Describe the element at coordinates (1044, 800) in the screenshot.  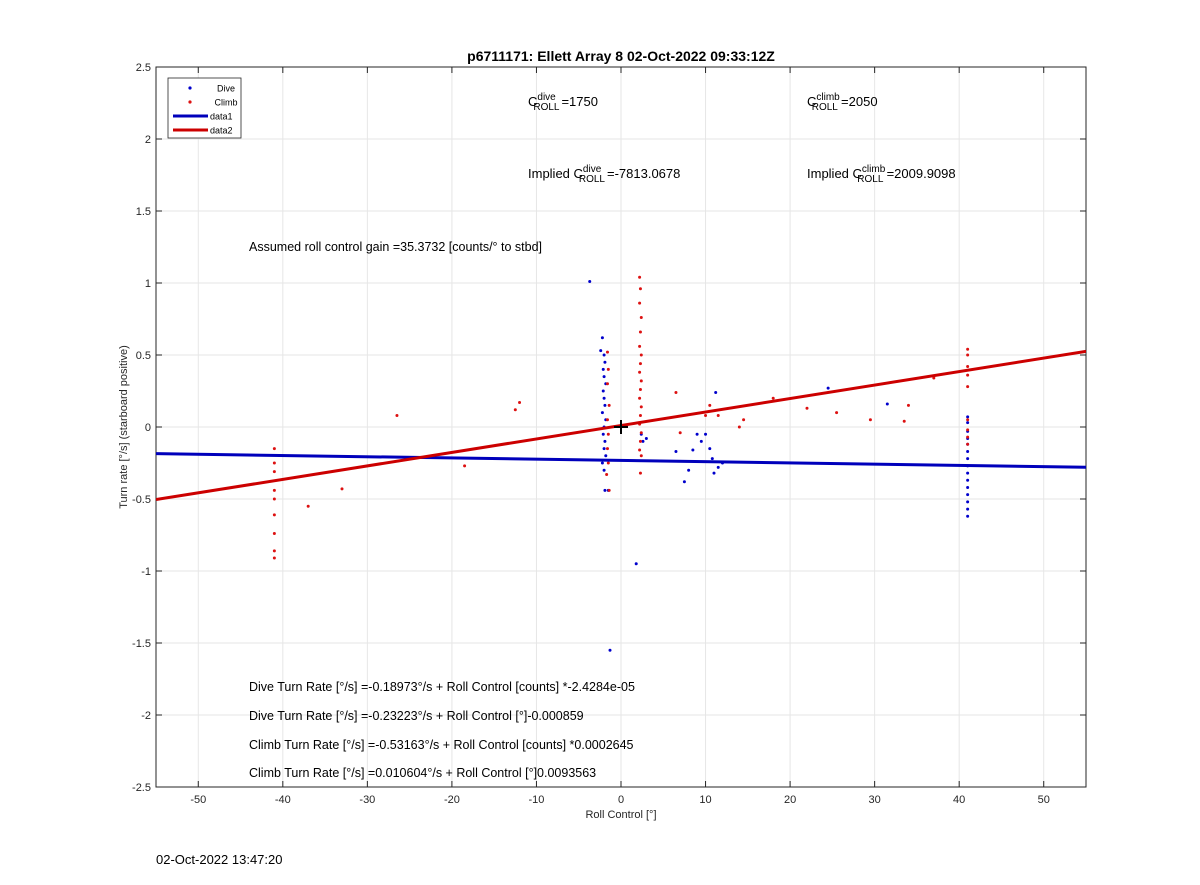
I see `x-tick-label: 50` at that location.